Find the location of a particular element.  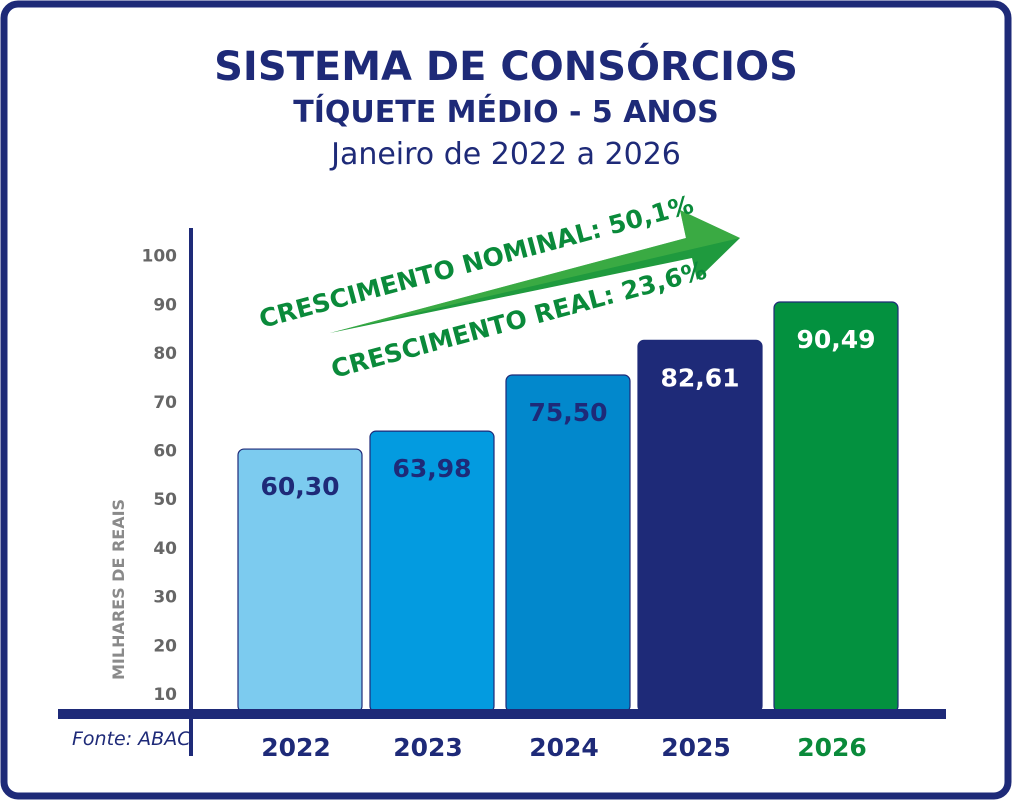

bar-value-label: 75,50 is located at coordinates (567, 412).